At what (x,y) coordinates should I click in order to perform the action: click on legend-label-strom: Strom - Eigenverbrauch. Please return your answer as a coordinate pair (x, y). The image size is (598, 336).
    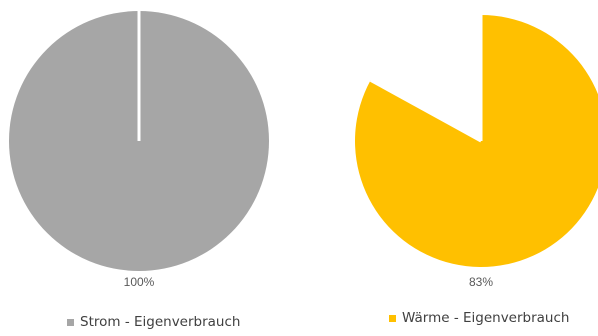
    Looking at the image, I should click on (160, 322).